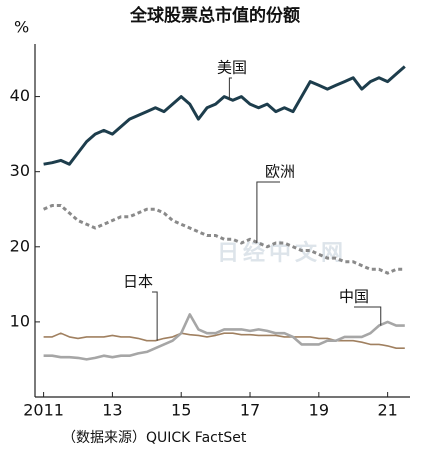 The image size is (430, 459). What do you see at coordinates (214, 15) in the screenshot?
I see `chart-title: 全球股票总市值的份额` at bounding box center [214, 15].